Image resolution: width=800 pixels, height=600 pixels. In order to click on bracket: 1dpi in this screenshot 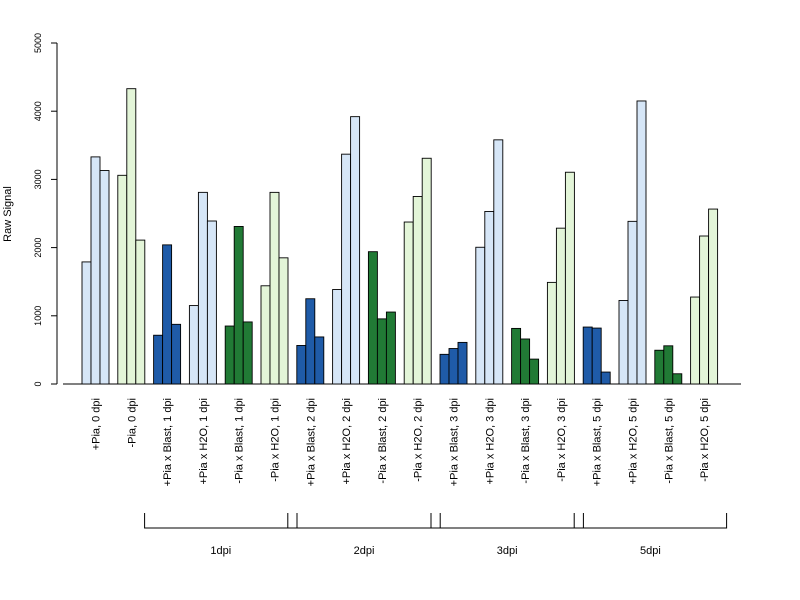, I will do `click(221, 535)`.